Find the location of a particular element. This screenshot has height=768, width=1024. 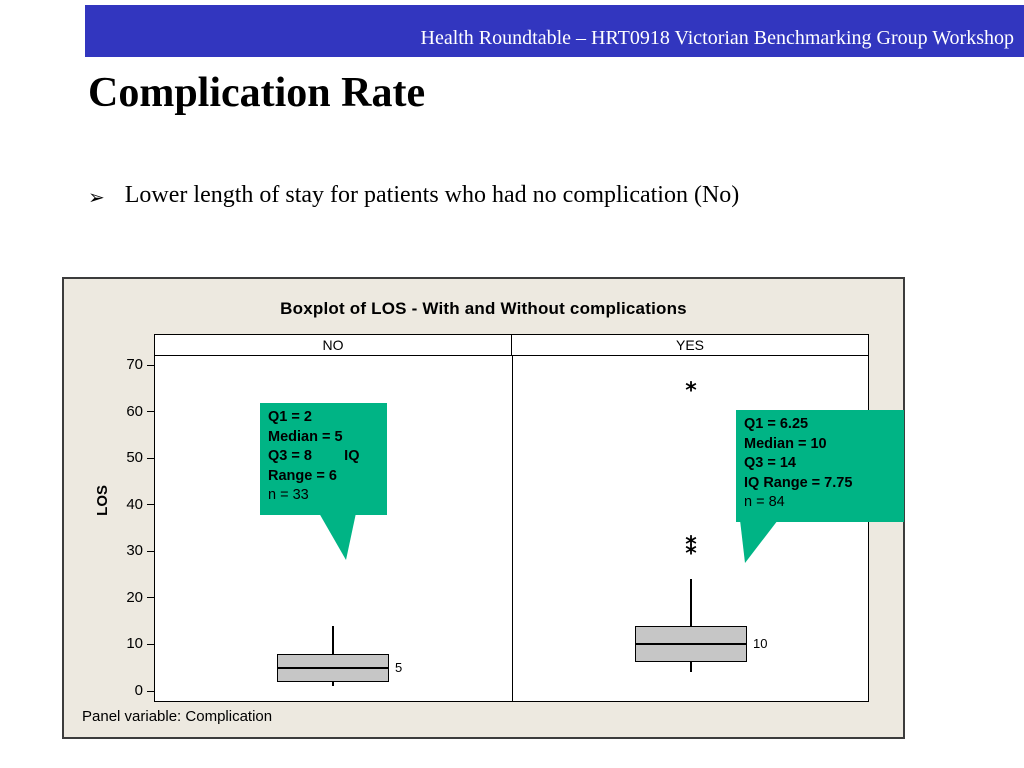

callout-line: Median = 10 is located at coordinates (785, 443).